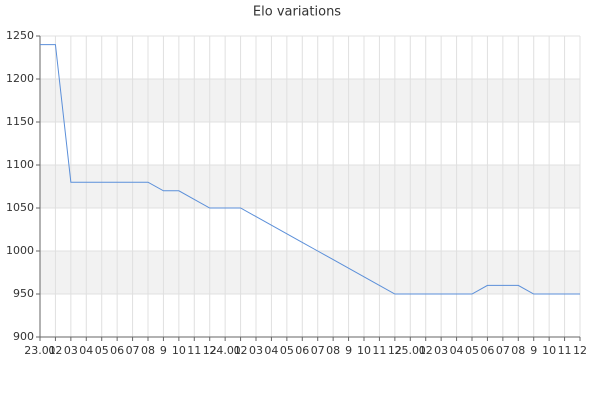 This screenshot has height=400, width=600. I want to click on y-tick-label: 950, so click(23, 293).